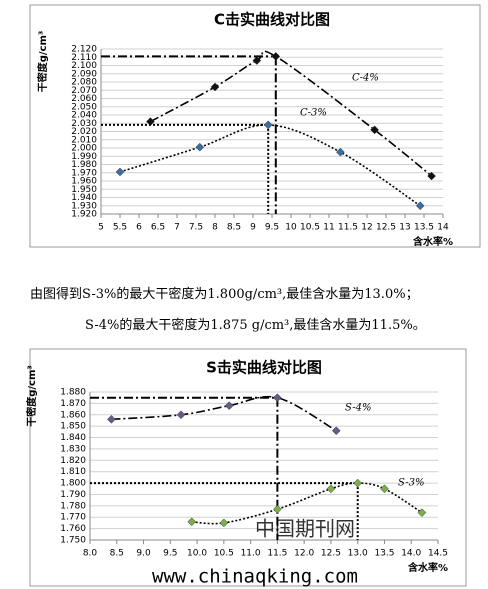  I want to click on series-label: S-4%, so click(358, 408).